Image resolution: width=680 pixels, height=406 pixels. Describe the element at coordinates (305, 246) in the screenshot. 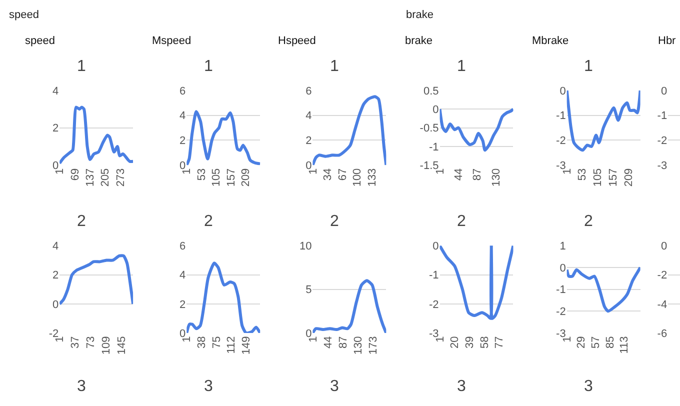

I see `y-tick-label: 10` at that location.